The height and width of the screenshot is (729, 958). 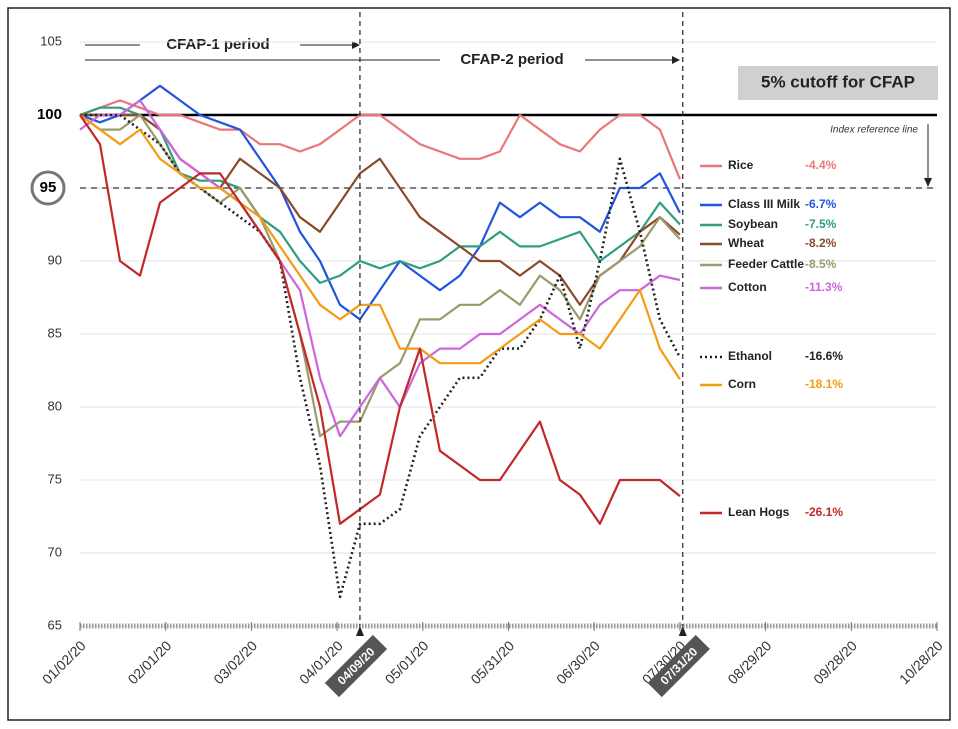 I want to click on legend-label: Wheat, so click(x=746, y=243).